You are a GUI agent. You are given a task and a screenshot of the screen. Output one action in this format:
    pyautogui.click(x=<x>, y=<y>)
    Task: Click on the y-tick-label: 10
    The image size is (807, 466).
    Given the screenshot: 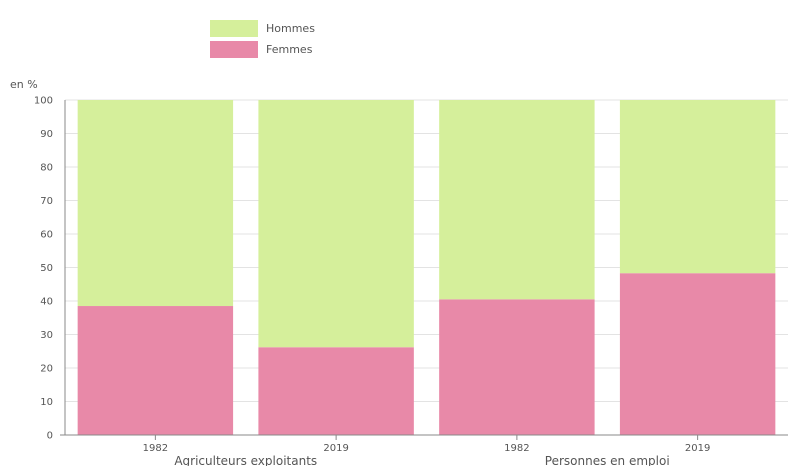 What is the action you would take?
    pyautogui.click(x=46, y=402)
    